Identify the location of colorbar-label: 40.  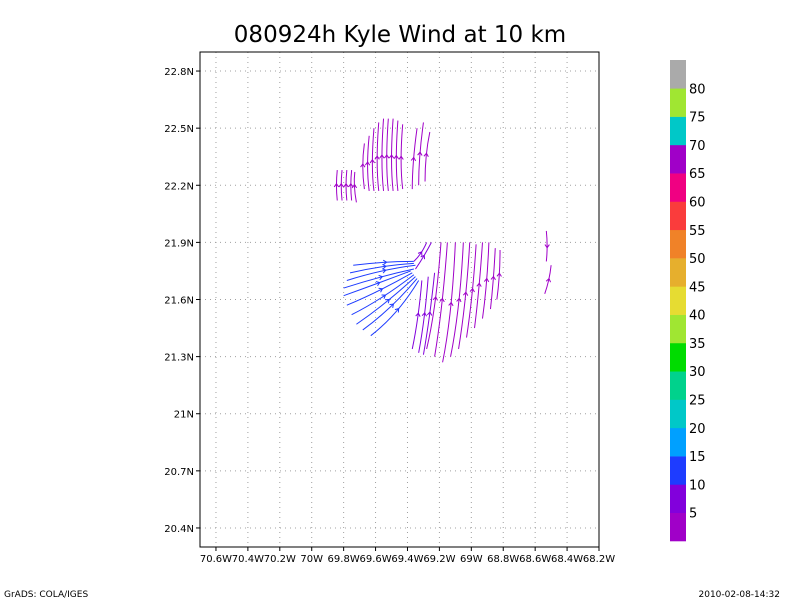
(697, 316).